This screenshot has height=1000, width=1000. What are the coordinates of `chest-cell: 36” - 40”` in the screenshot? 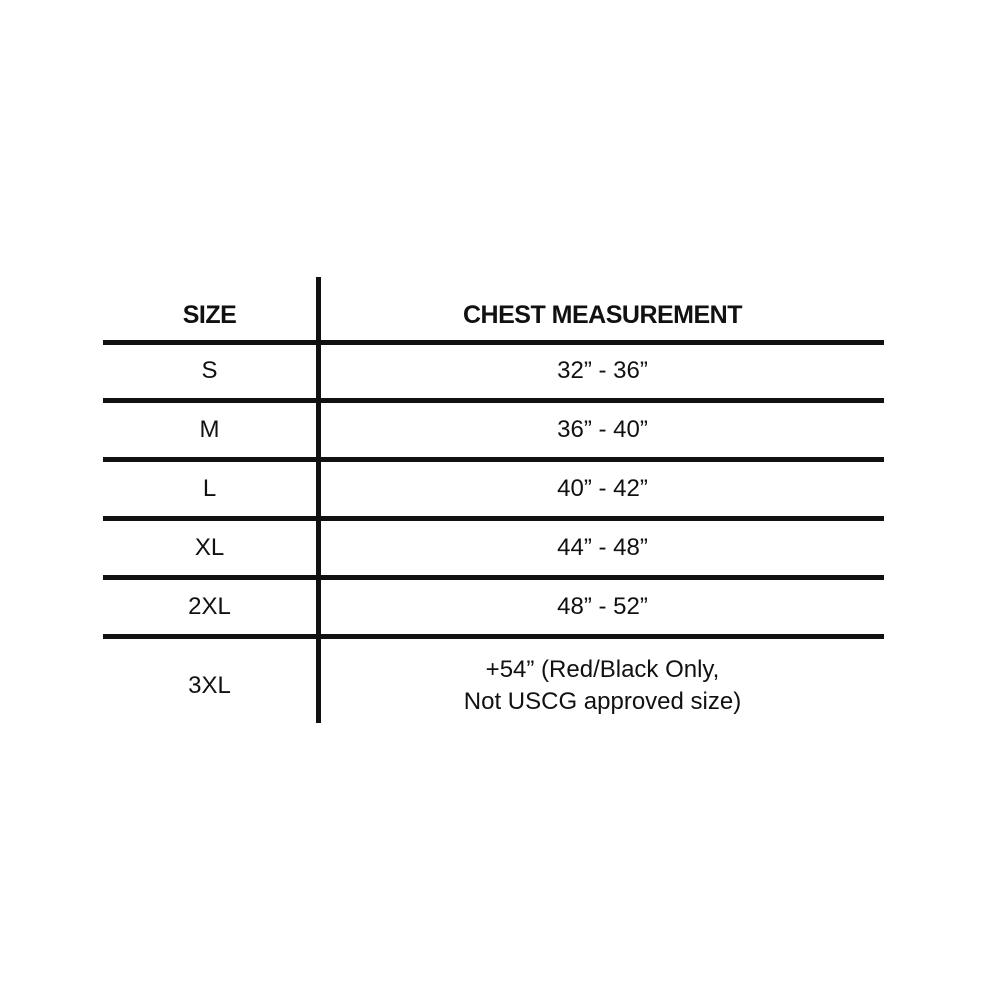 It's located at (602, 429).